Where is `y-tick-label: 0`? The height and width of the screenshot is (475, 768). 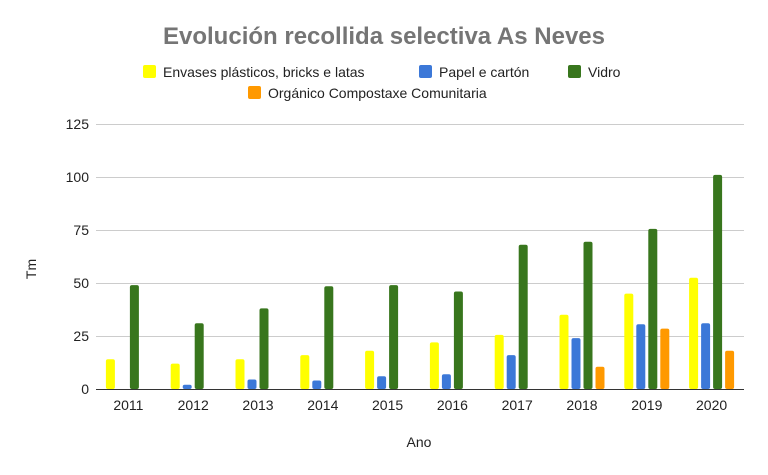
y-tick-label: 0 is located at coordinates (85, 389).